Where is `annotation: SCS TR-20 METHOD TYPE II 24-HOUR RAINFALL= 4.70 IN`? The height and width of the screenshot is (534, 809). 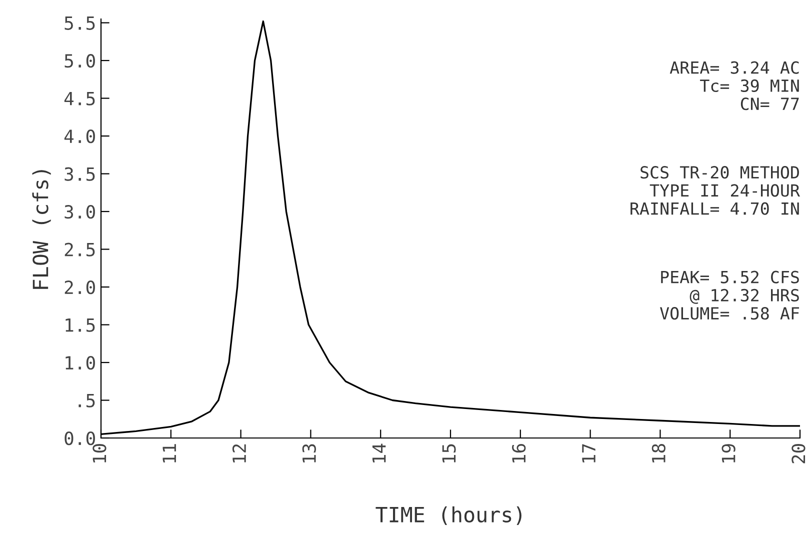
annotation: SCS TR-20 METHOD TYPE II 24-HOUR RAINFALL= 4.70 IN is located at coordinates (715, 190).